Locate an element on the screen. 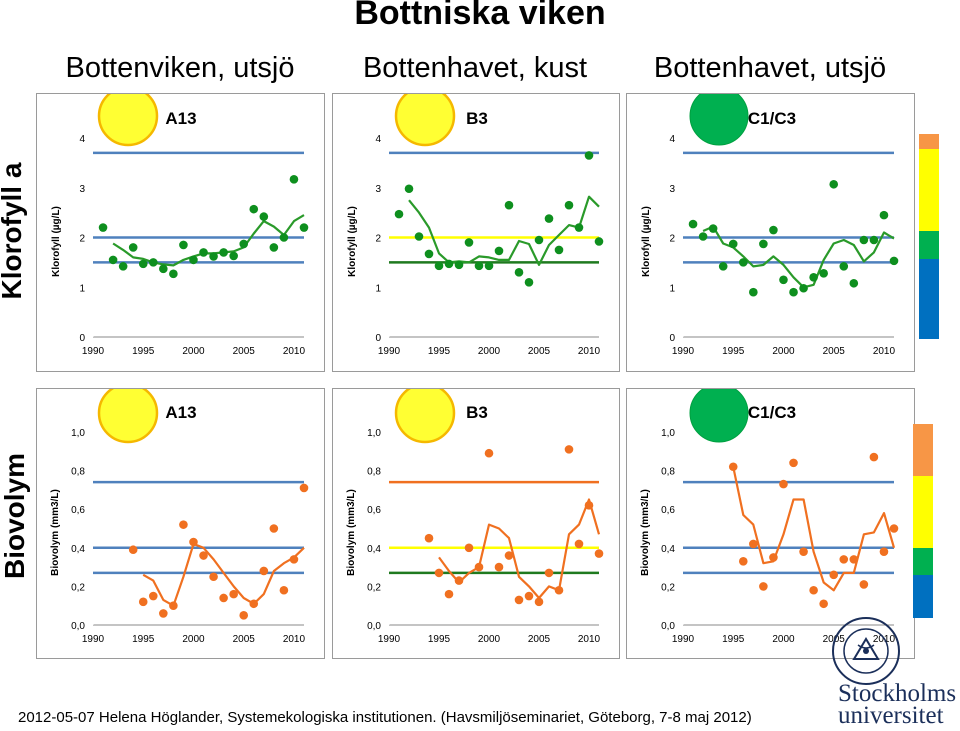 The height and width of the screenshot is (731, 960). logo-text-universitet: universitet is located at coordinates (891, 715).